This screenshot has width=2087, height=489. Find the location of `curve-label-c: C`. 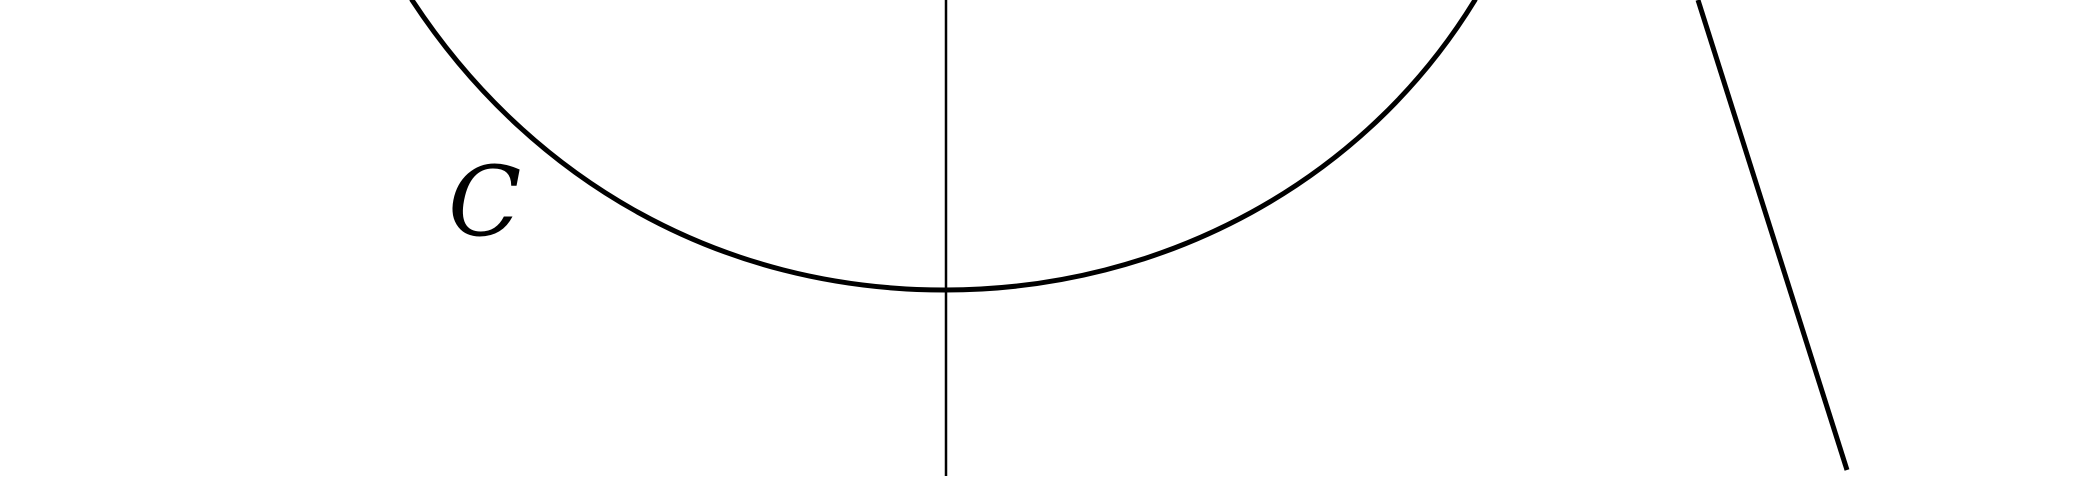

curve-label-c: C is located at coordinates (484, 202).